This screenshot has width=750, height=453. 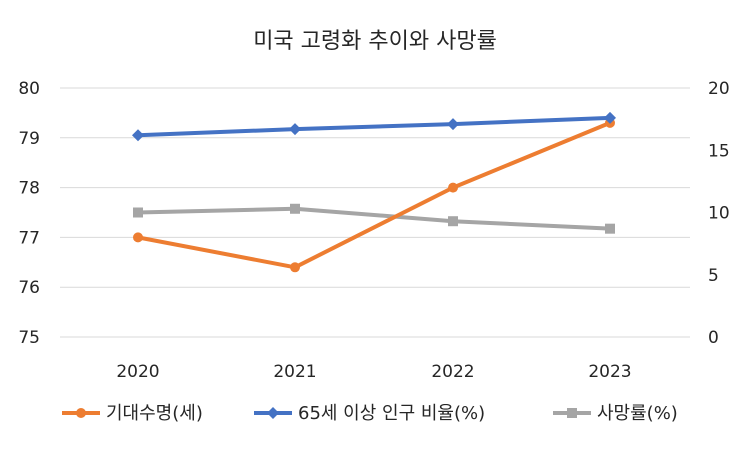 I want to click on legend-item: 기대수명(세), so click(x=132, y=413).